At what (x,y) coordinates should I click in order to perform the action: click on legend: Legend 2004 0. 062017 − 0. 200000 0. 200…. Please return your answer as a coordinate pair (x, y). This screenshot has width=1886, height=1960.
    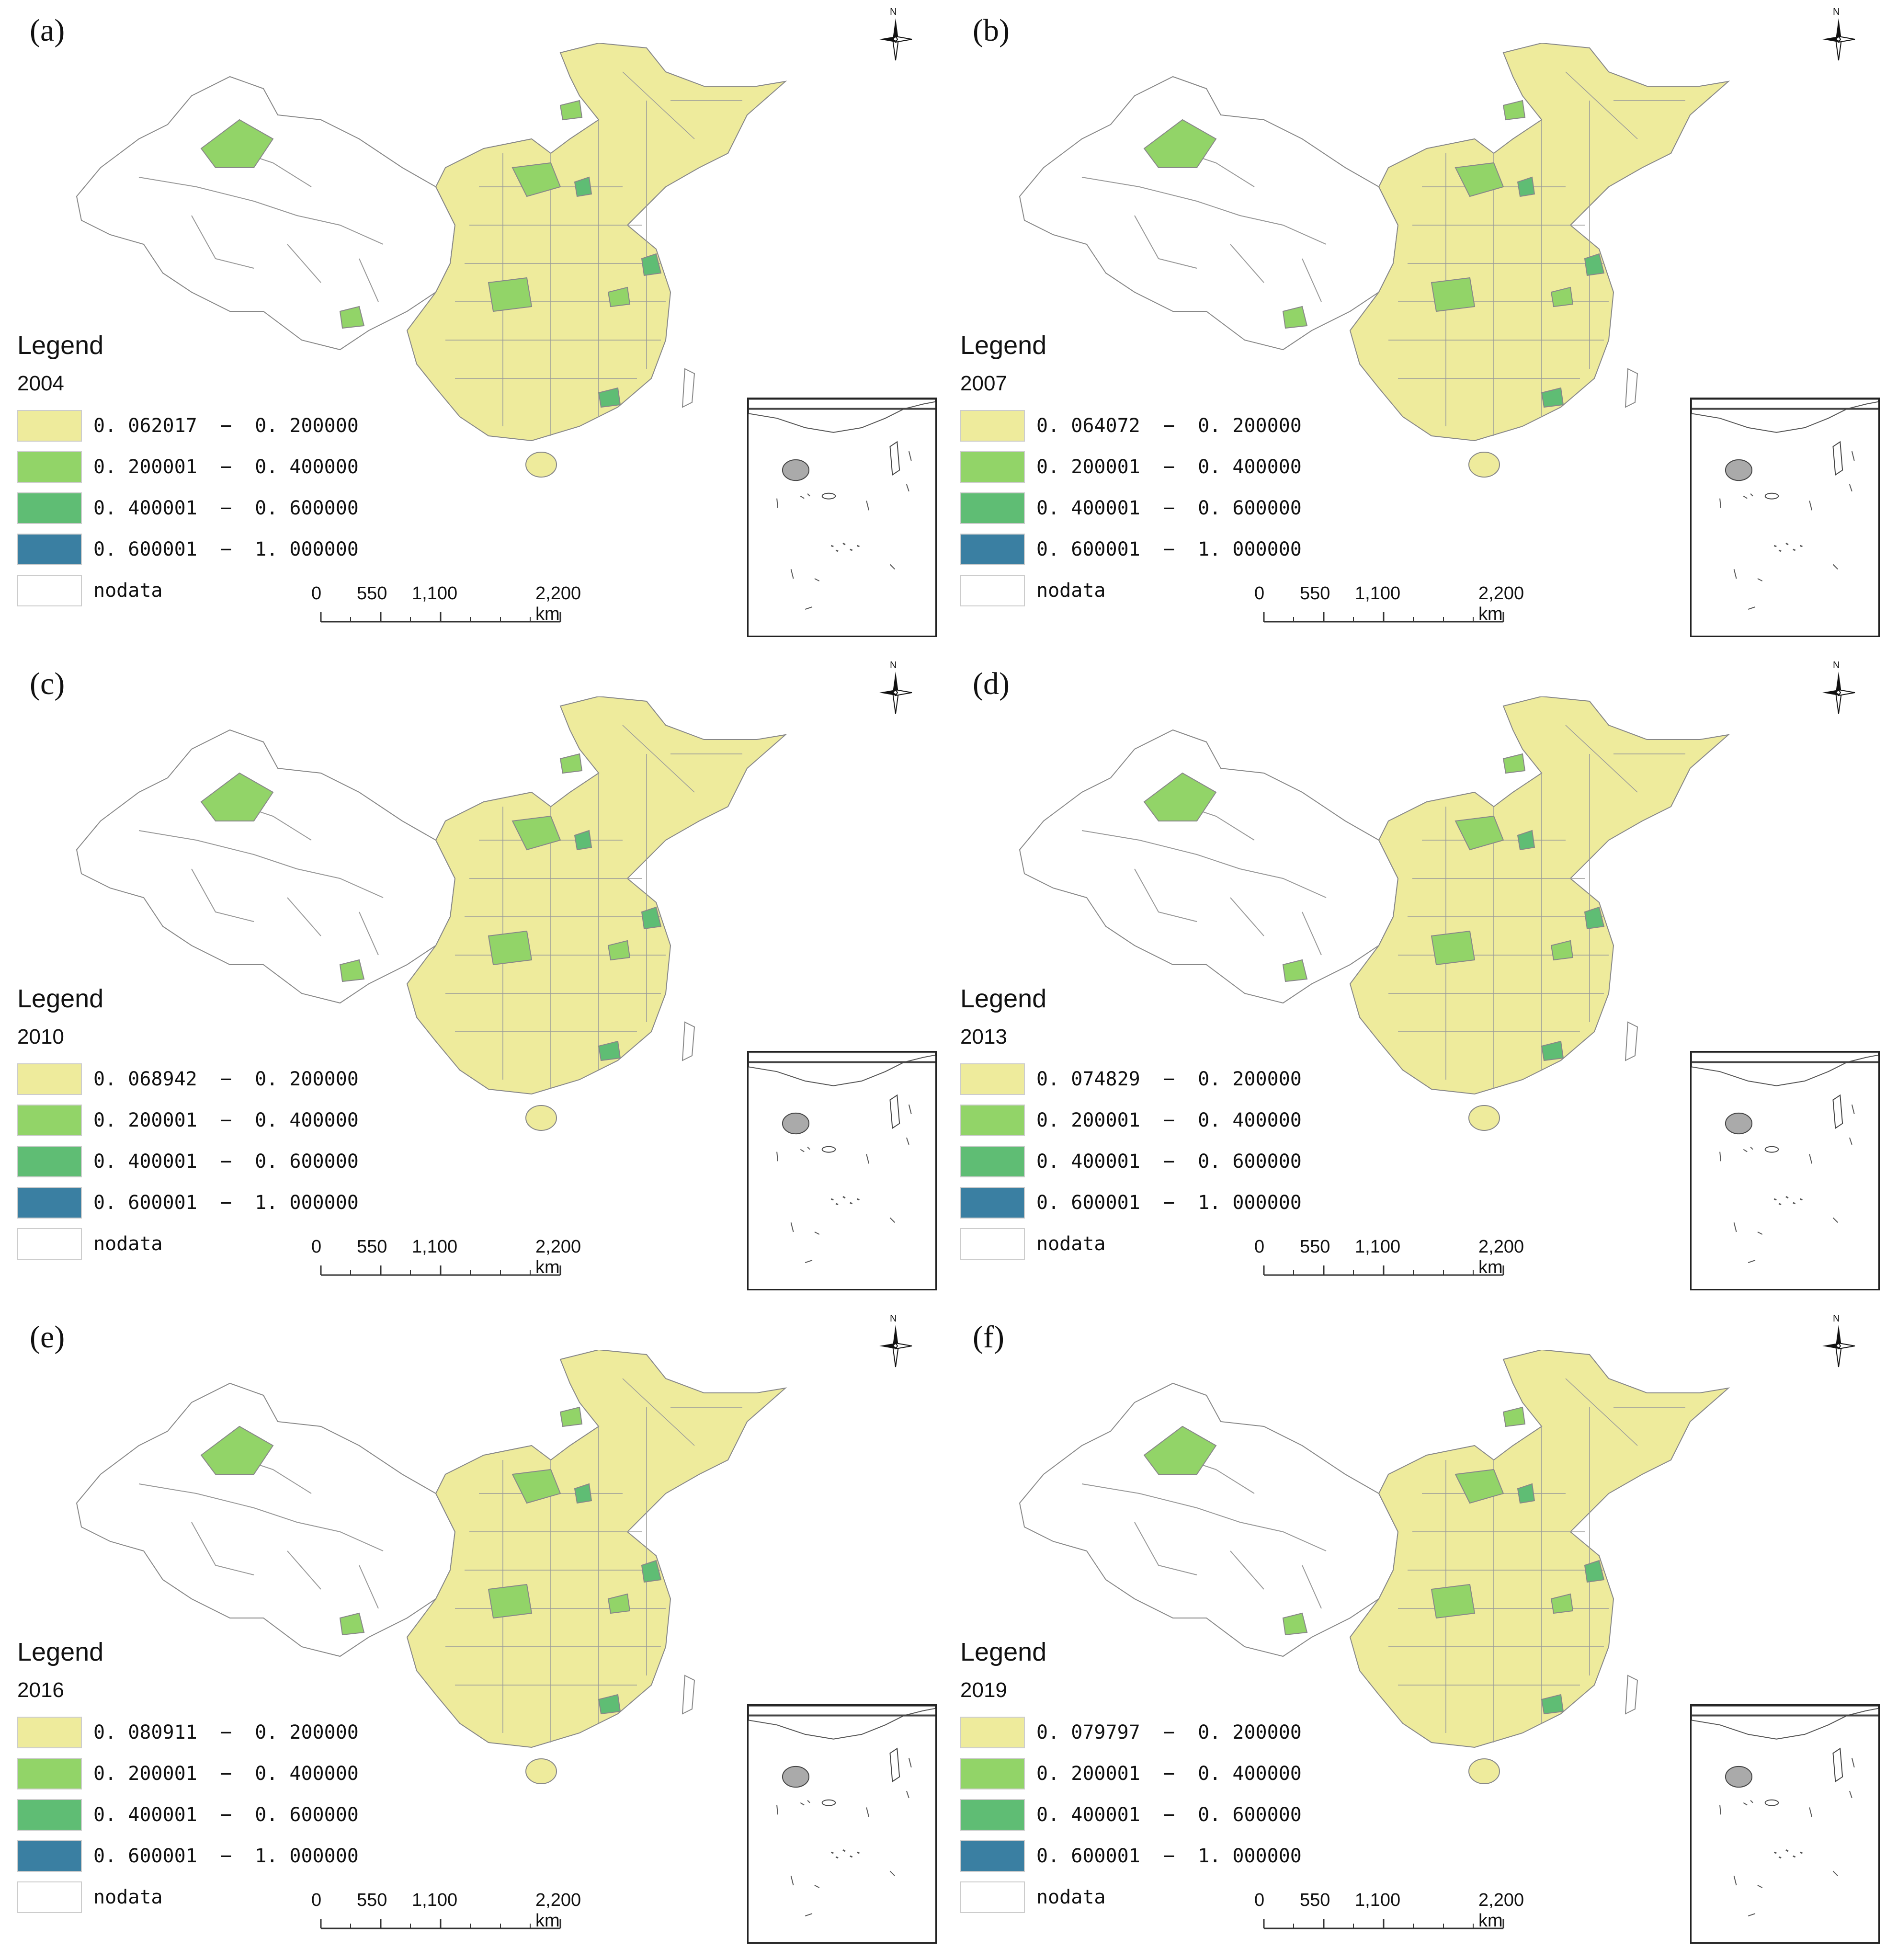
    Looking at the image, I should click on (189, 470).